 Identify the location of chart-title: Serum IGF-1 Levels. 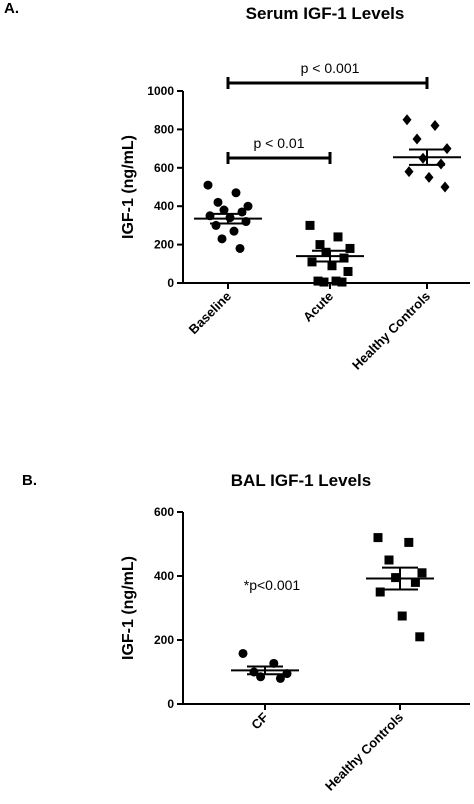
(325, 13).